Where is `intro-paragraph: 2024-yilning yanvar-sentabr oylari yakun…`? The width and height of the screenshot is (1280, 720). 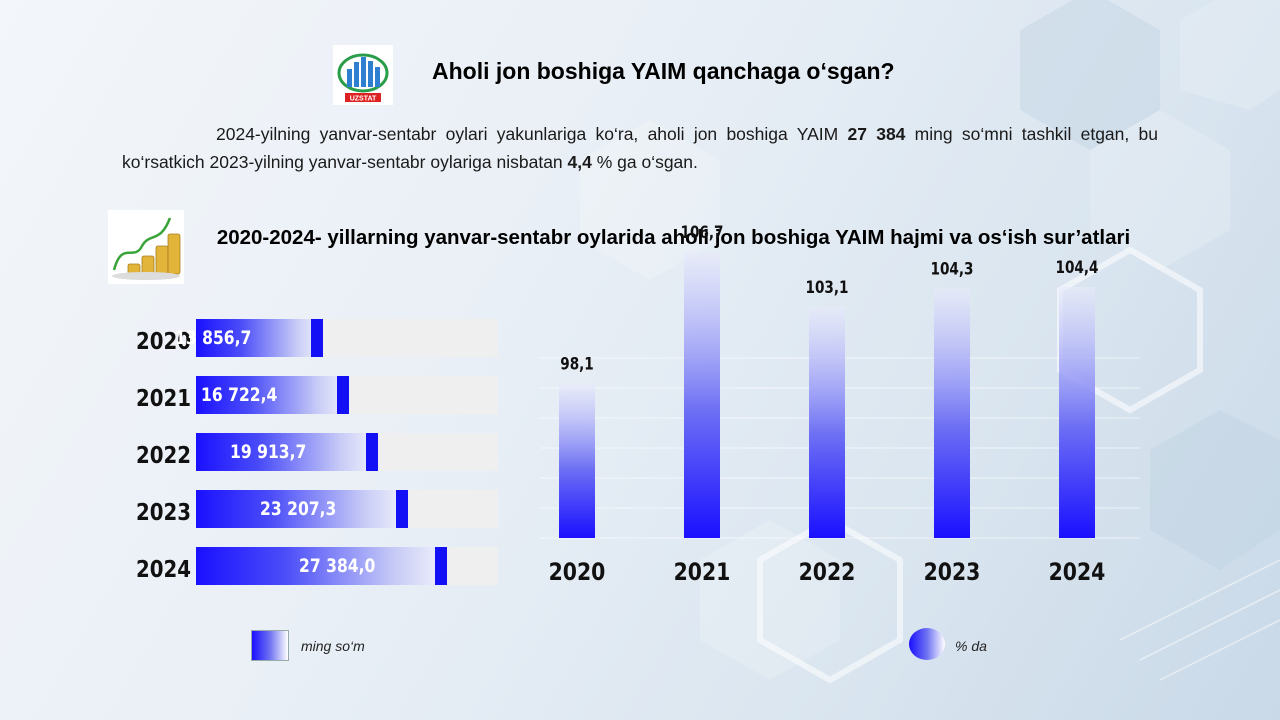 intro-paragraph: 2024-yilning yanvar-sentabr oylari yakun… is located at coordinates (640, 148).